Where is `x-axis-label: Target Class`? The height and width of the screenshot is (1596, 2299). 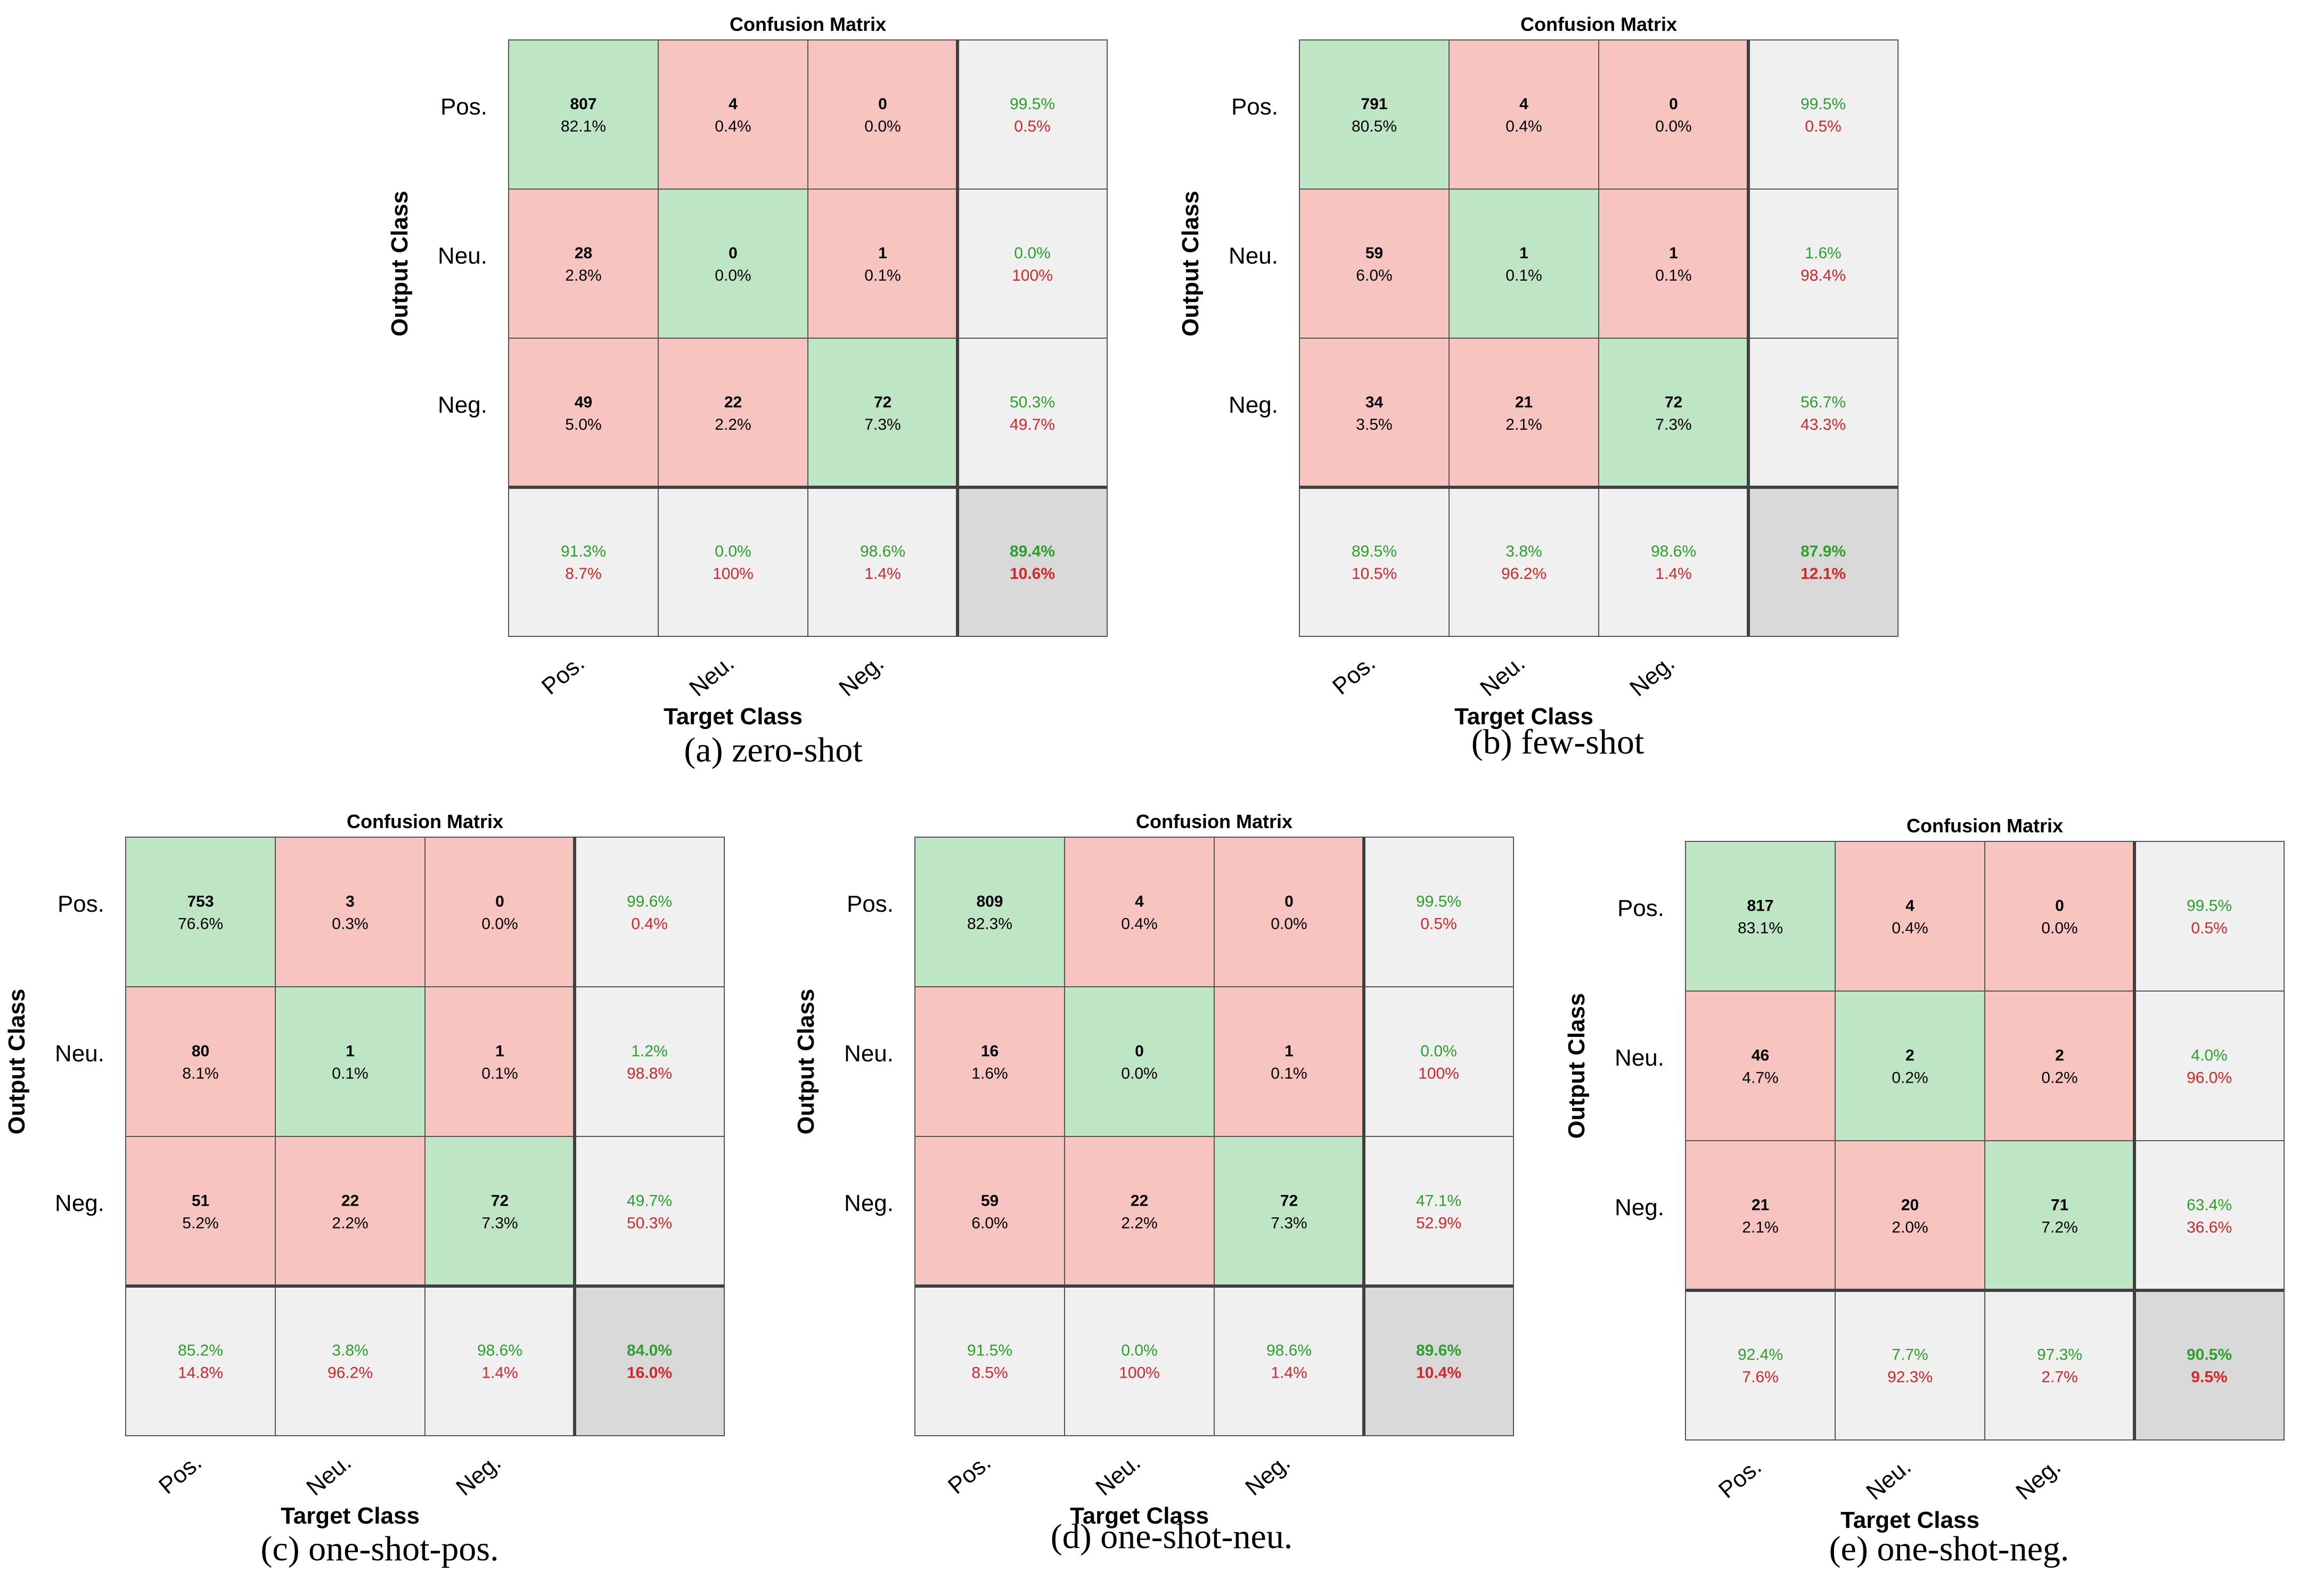 x-axis-label: Target Class is located at coordinates (1139, 1516).